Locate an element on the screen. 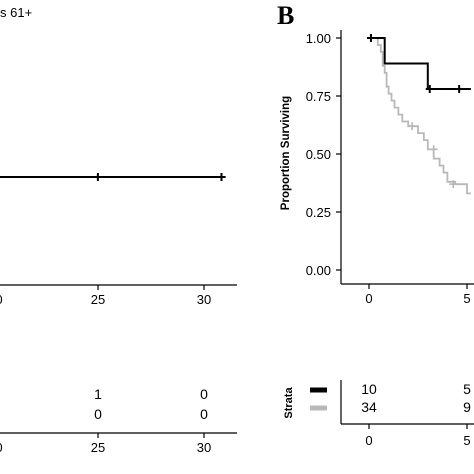  panel-b-y-axis-label: Proportion Surviving is located at coordinates (286, 153).